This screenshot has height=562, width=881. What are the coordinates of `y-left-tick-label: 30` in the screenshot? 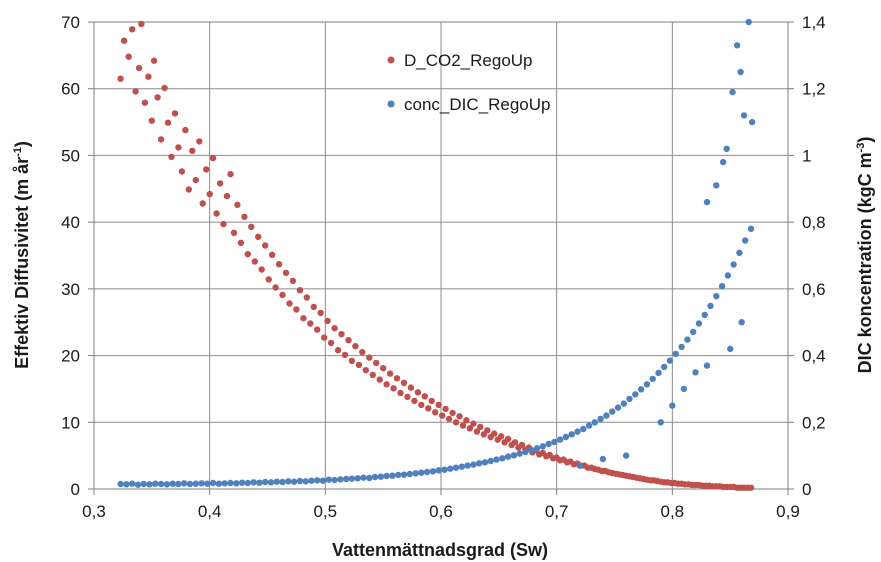 It's located at (70, 289).